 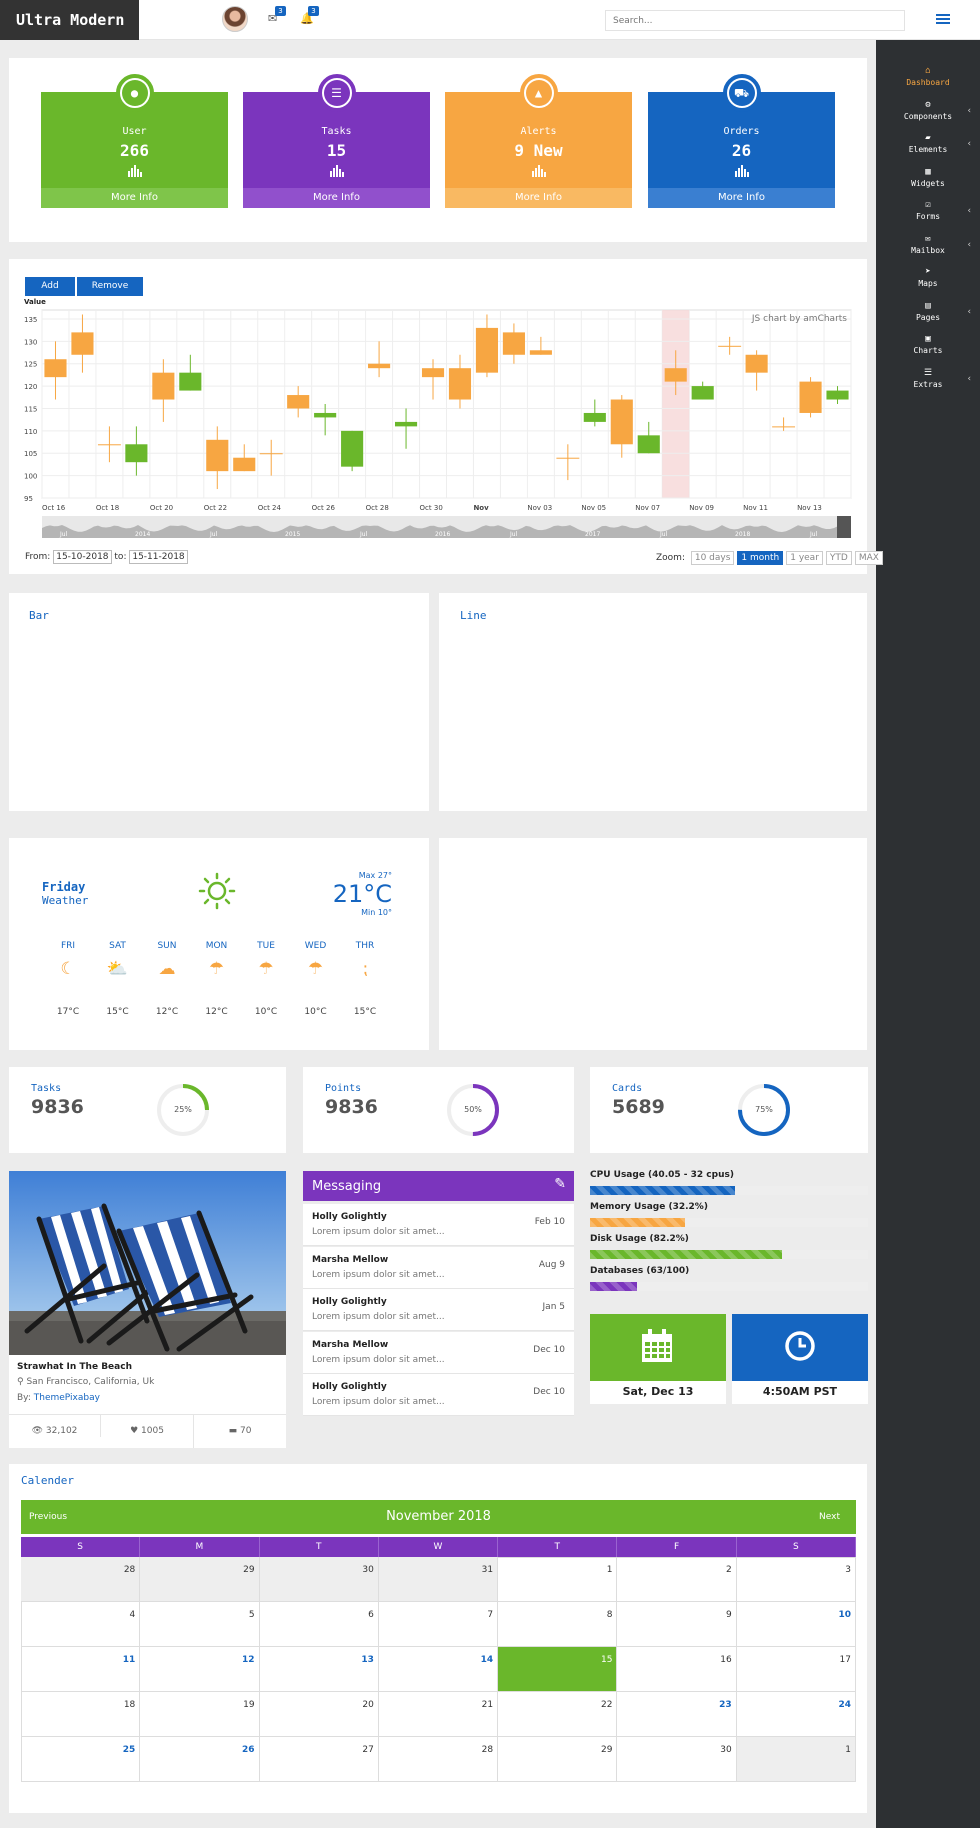 What do you see at coordinates (319, 1759) in the screenshot?
I see `calendar-day: 27` at bounding box center [319, 1759].